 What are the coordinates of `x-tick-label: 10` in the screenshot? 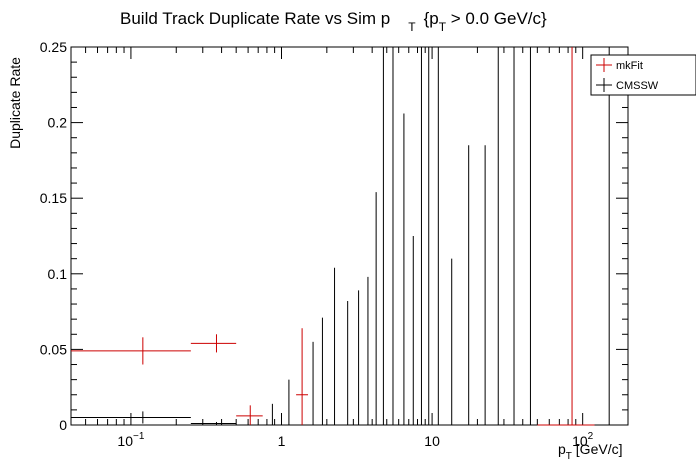 It's located at (432, 441).